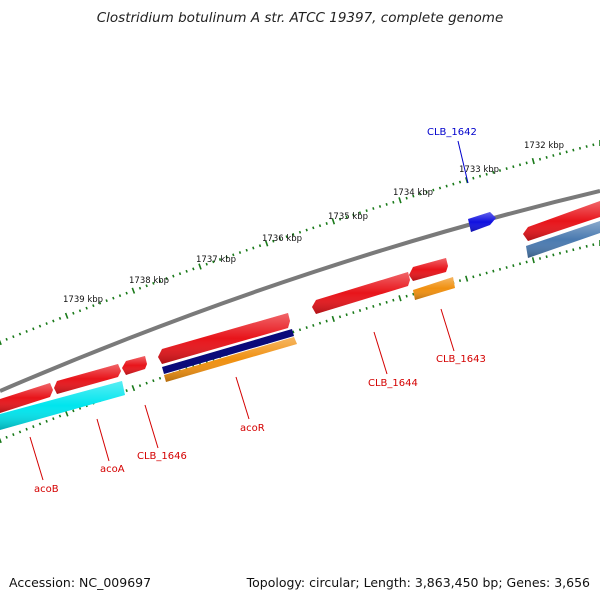 This screenshot has width=600, height=600. What do you see at coordinates (228, 351) in the screenshot?
I see `gene-arrow-navy` at bounding box center [228, 351].